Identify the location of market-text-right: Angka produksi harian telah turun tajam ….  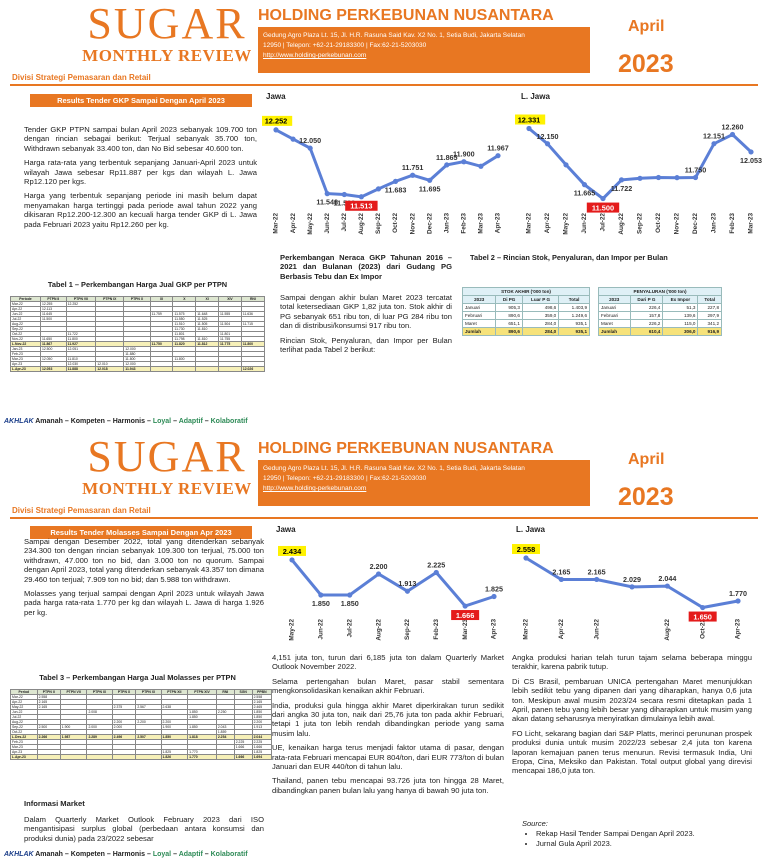
(632, 717).